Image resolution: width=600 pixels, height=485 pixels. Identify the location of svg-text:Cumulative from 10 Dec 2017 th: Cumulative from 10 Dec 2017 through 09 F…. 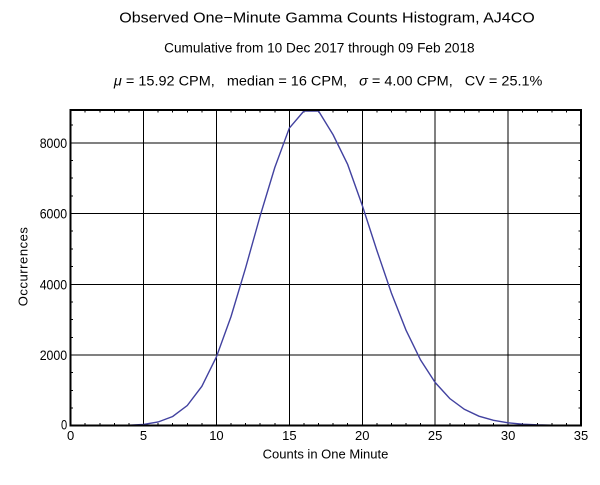
(319, 47).